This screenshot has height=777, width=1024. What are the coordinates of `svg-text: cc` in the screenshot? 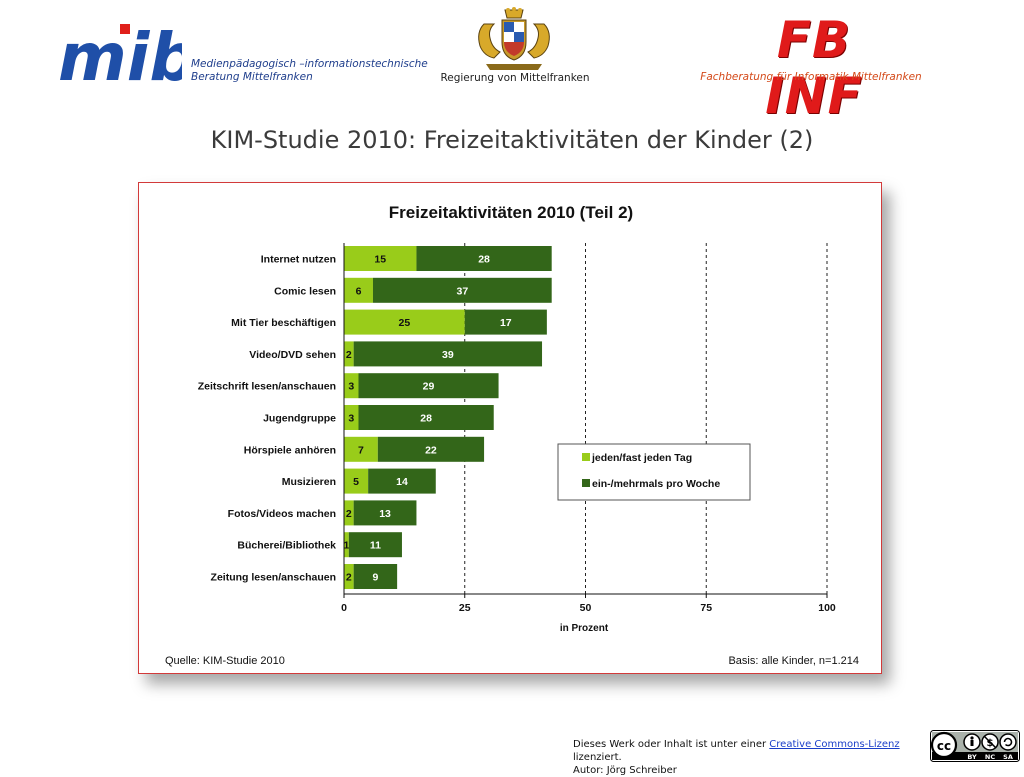 It's located at (944, 746).